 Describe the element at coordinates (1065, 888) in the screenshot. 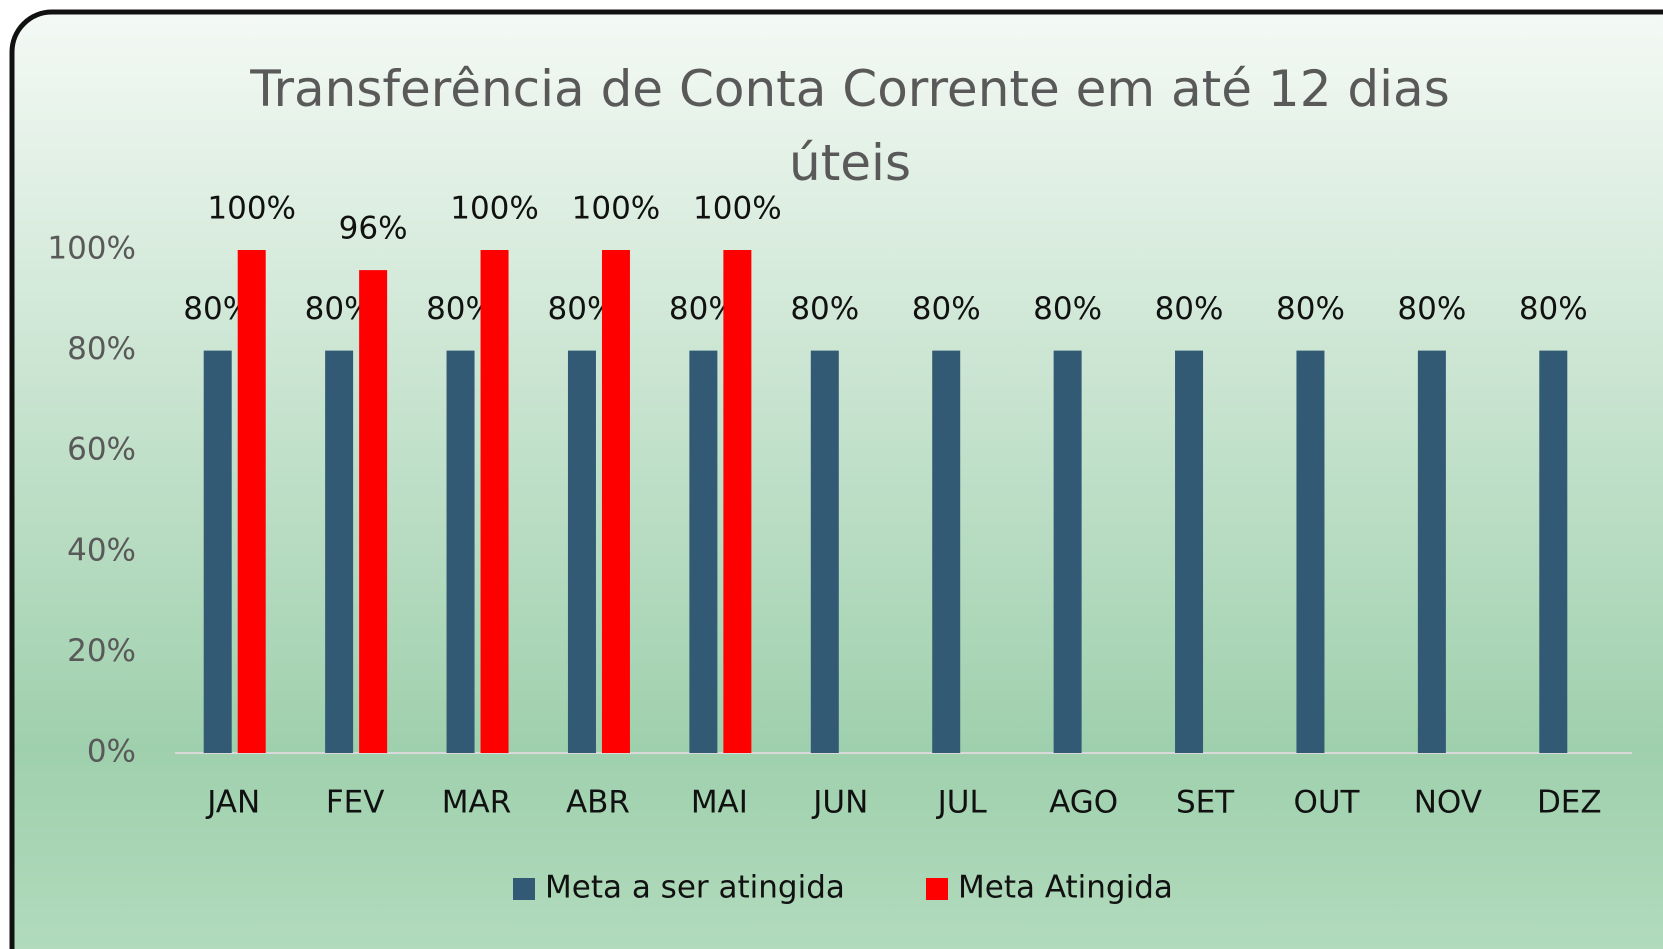

I see `legend-label: Meta Atingida` at that location.